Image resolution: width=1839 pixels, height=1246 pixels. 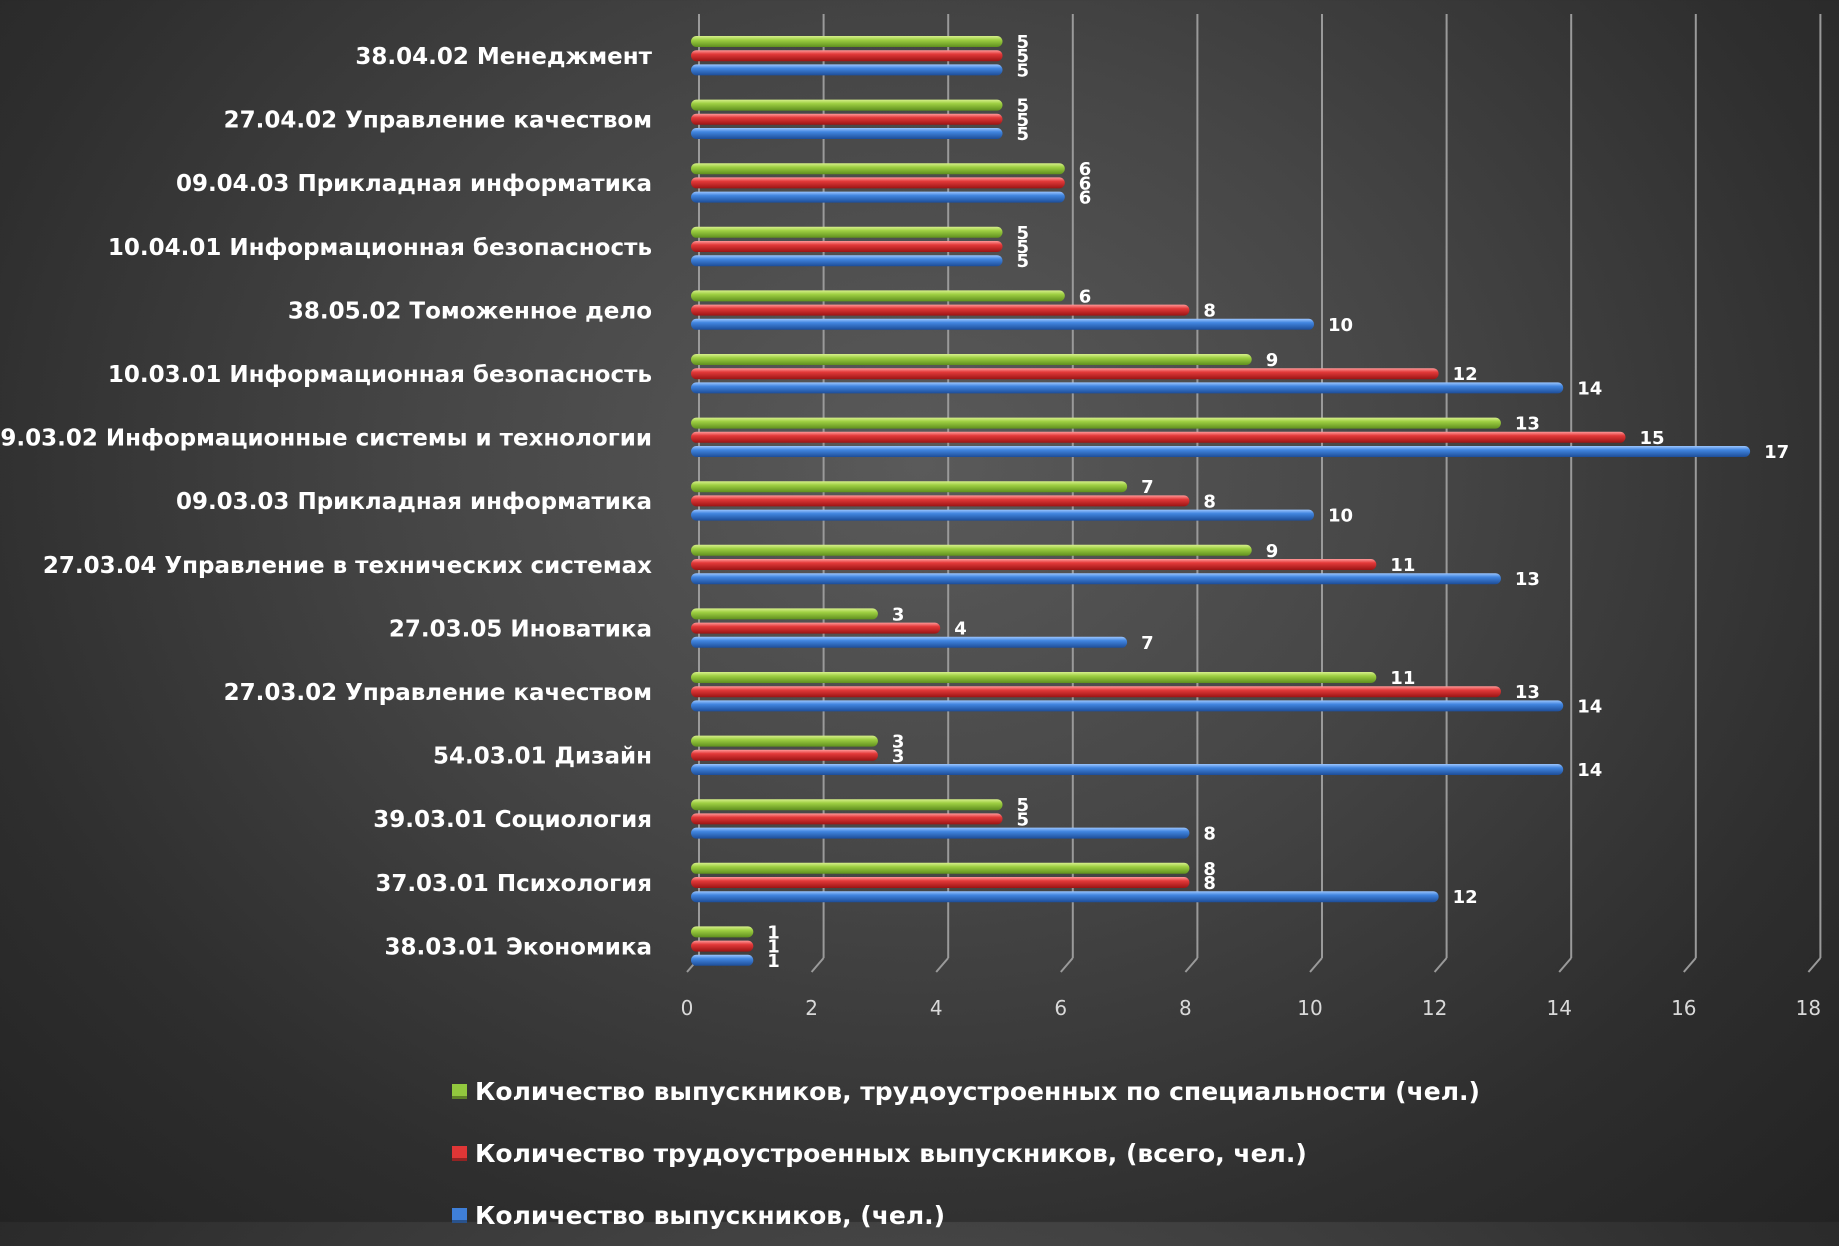 I want to click on data-label-39-03-01-series-2: 8, so click(x=1209, y=834).